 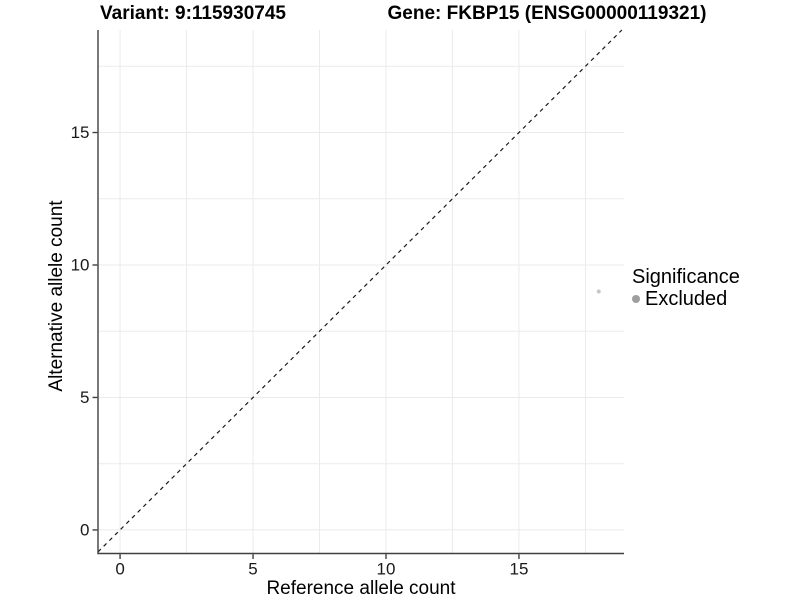 I want to click on data-point, so click(x=598, y=291).